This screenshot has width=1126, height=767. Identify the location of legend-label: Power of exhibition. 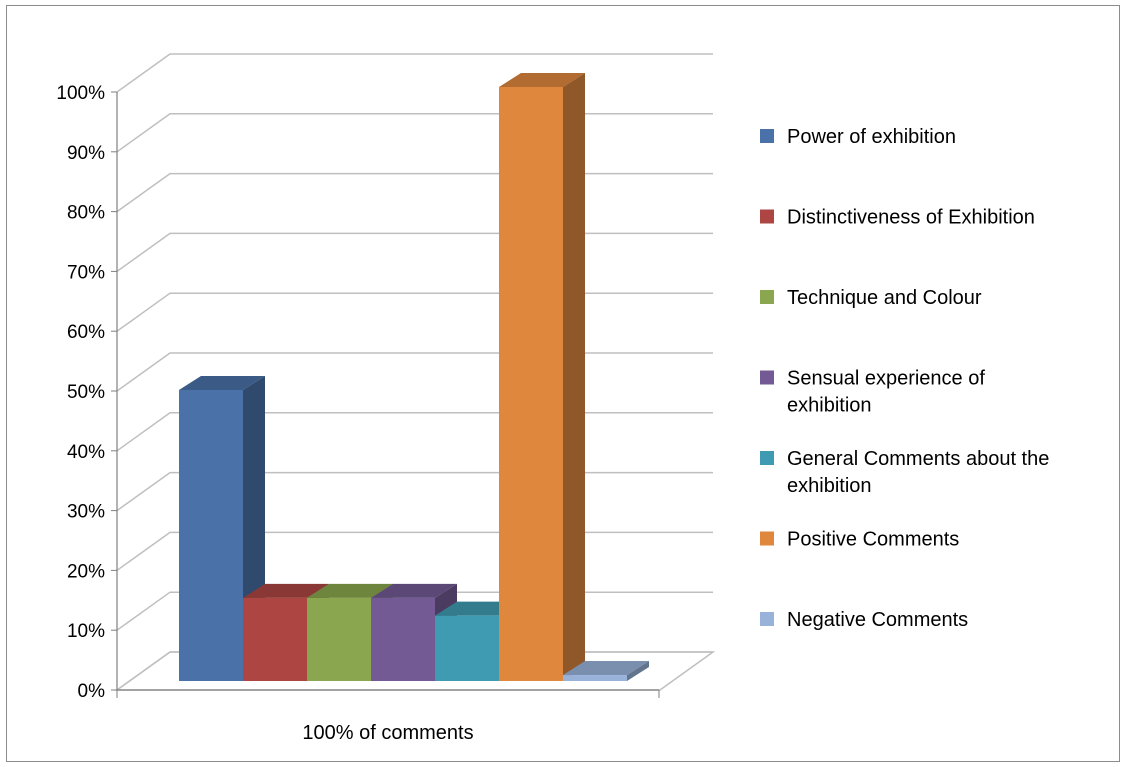
(871, 137).